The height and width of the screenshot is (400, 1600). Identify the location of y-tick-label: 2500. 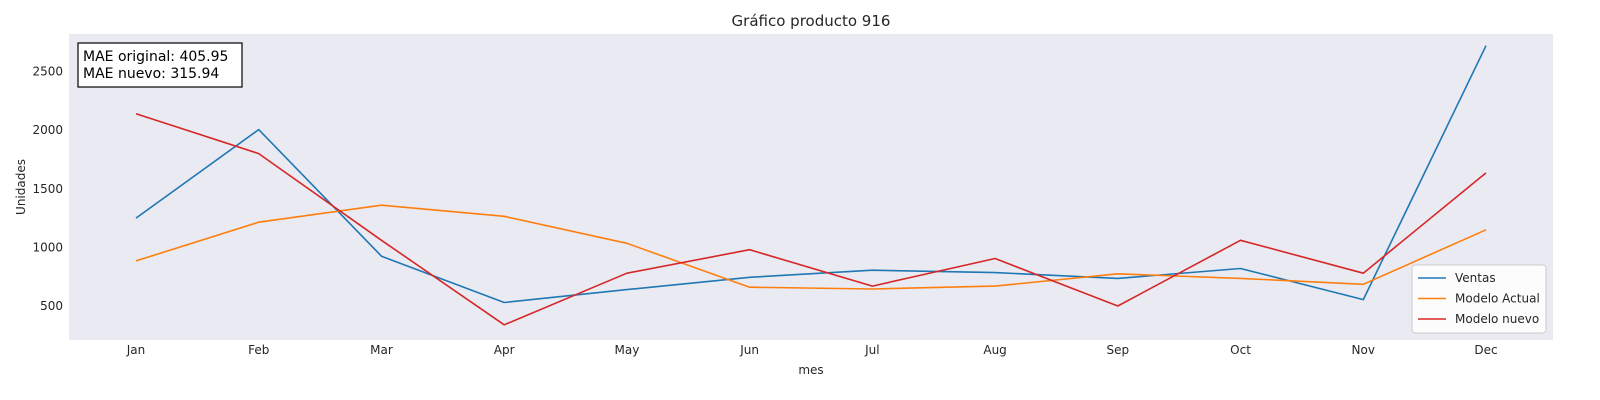
(47, 72).